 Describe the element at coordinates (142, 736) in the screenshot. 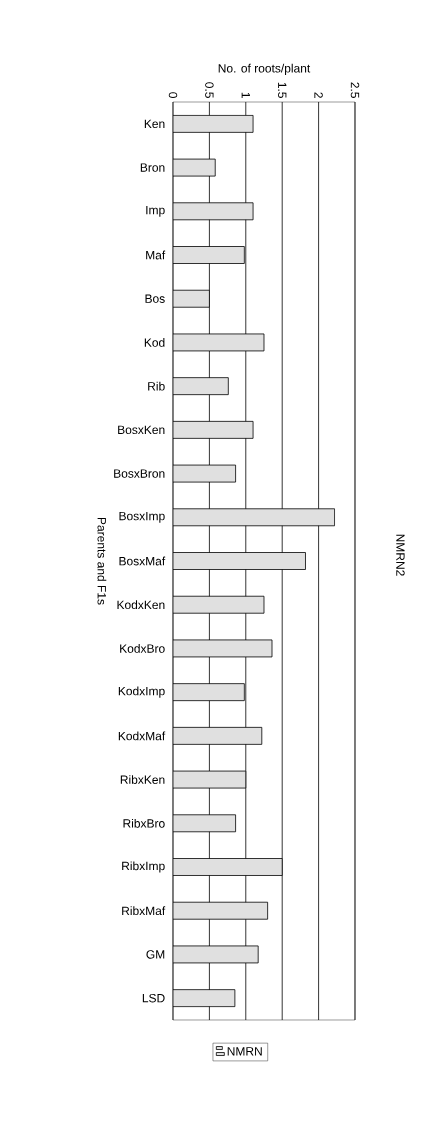

I see `y-tick-label: KodxMaf` at that location.